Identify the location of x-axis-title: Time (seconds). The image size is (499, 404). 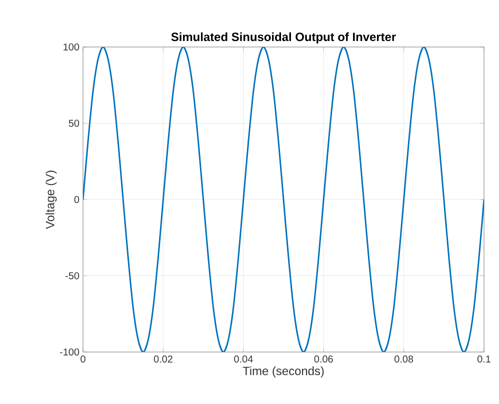
(283, 372).